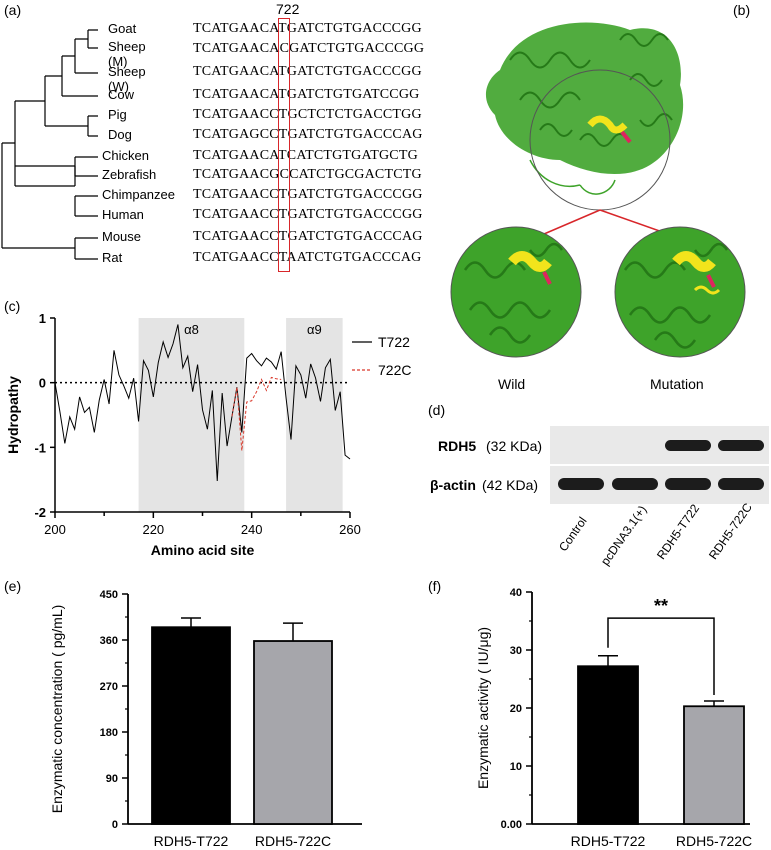 The image size is (771, 850). Describe the element at coordinates (109, 733) in the screenshot. I see `y-tick-label: 180` at that location.